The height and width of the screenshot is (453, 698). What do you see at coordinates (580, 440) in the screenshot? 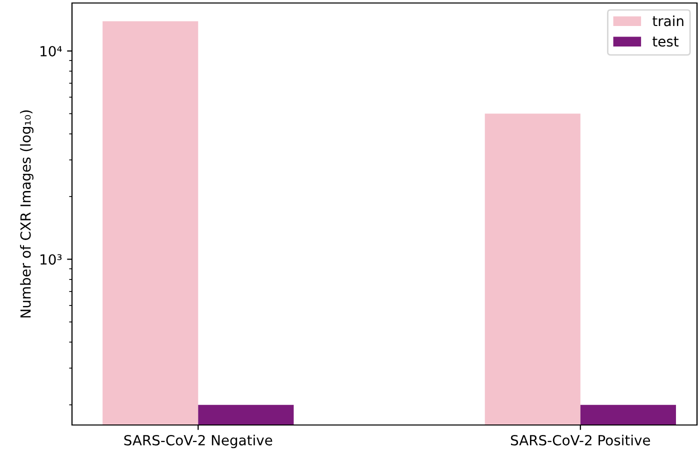
I see `x-tick-label: SARS-CoV-2 Positive` at bounding box center [580, 440].